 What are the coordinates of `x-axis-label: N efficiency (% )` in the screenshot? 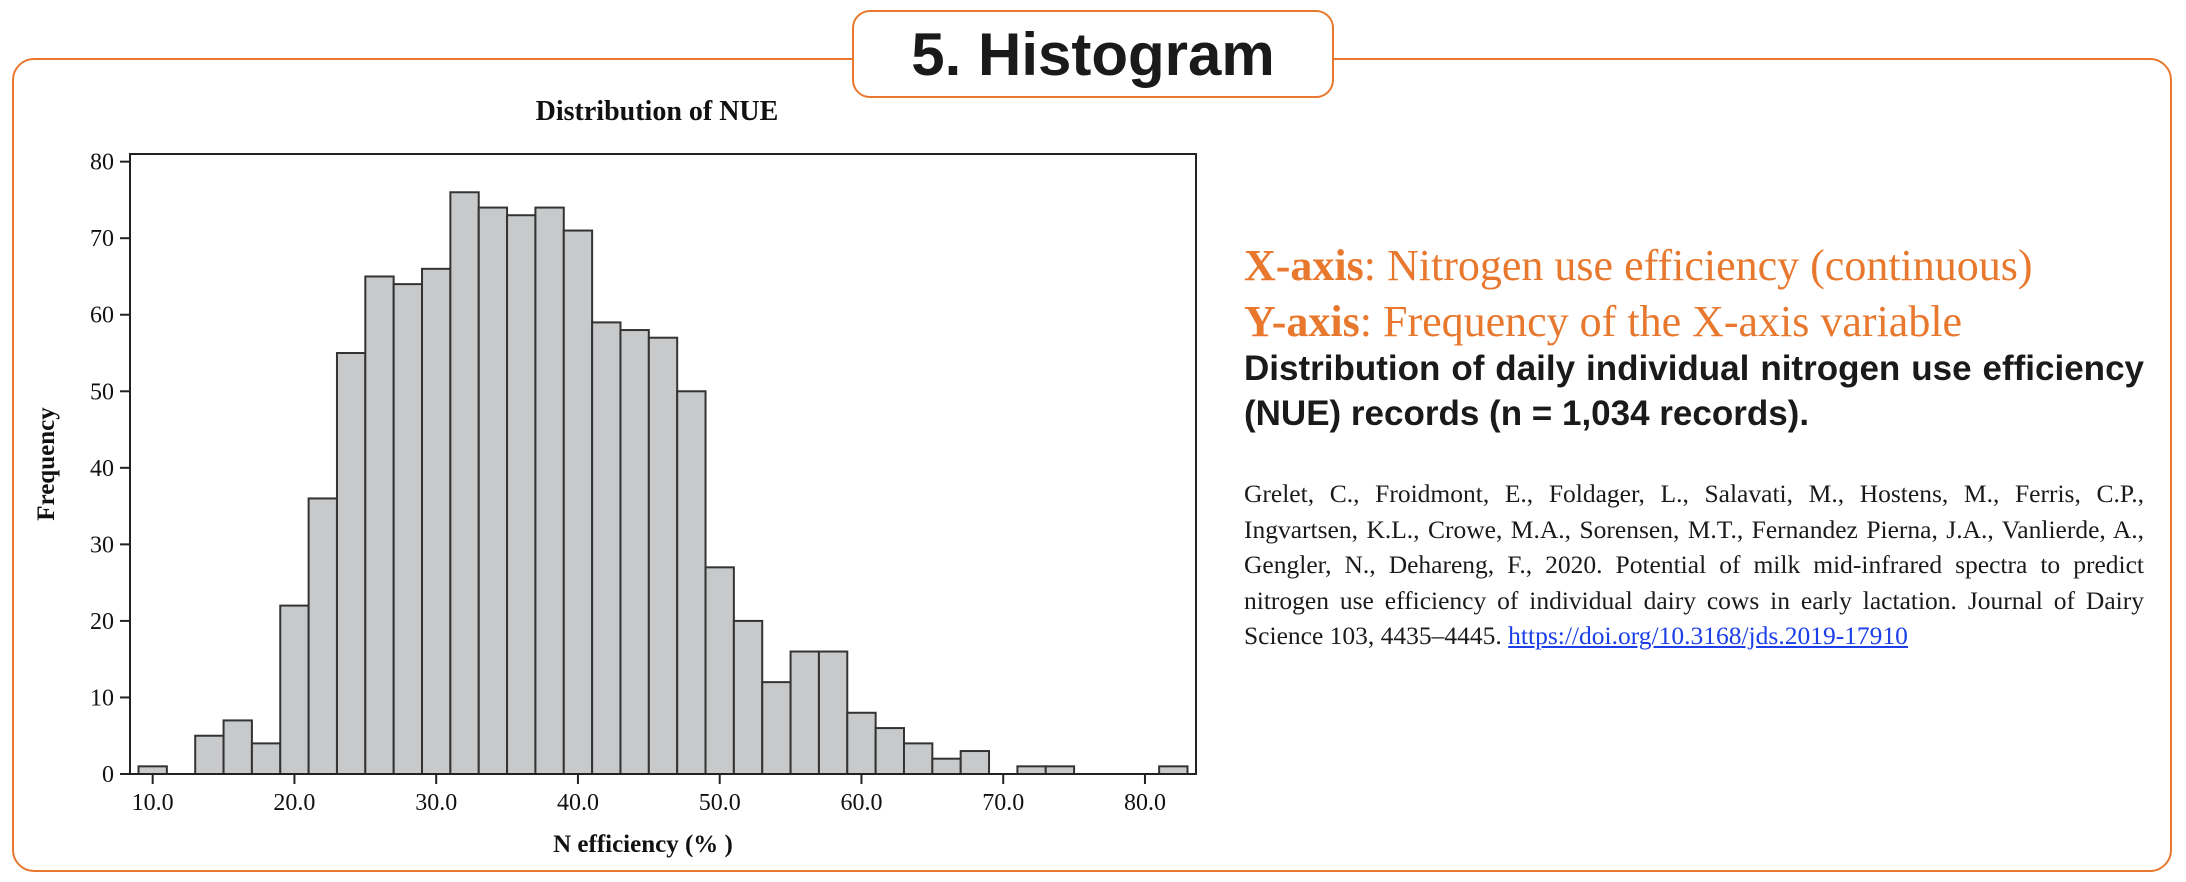 It's located at (643, 844).